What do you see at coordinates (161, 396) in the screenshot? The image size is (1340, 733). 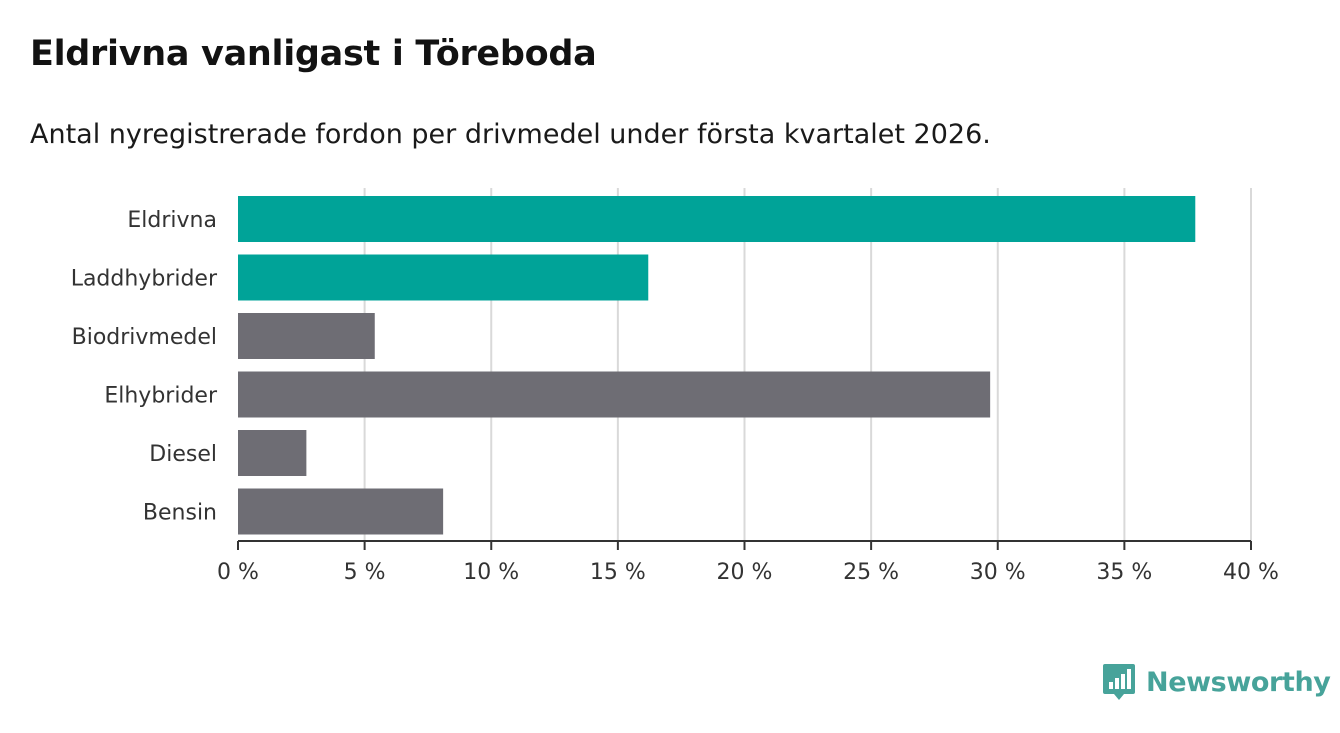 I see `category-label: Elhybrider` at bounding box center [161, 396].